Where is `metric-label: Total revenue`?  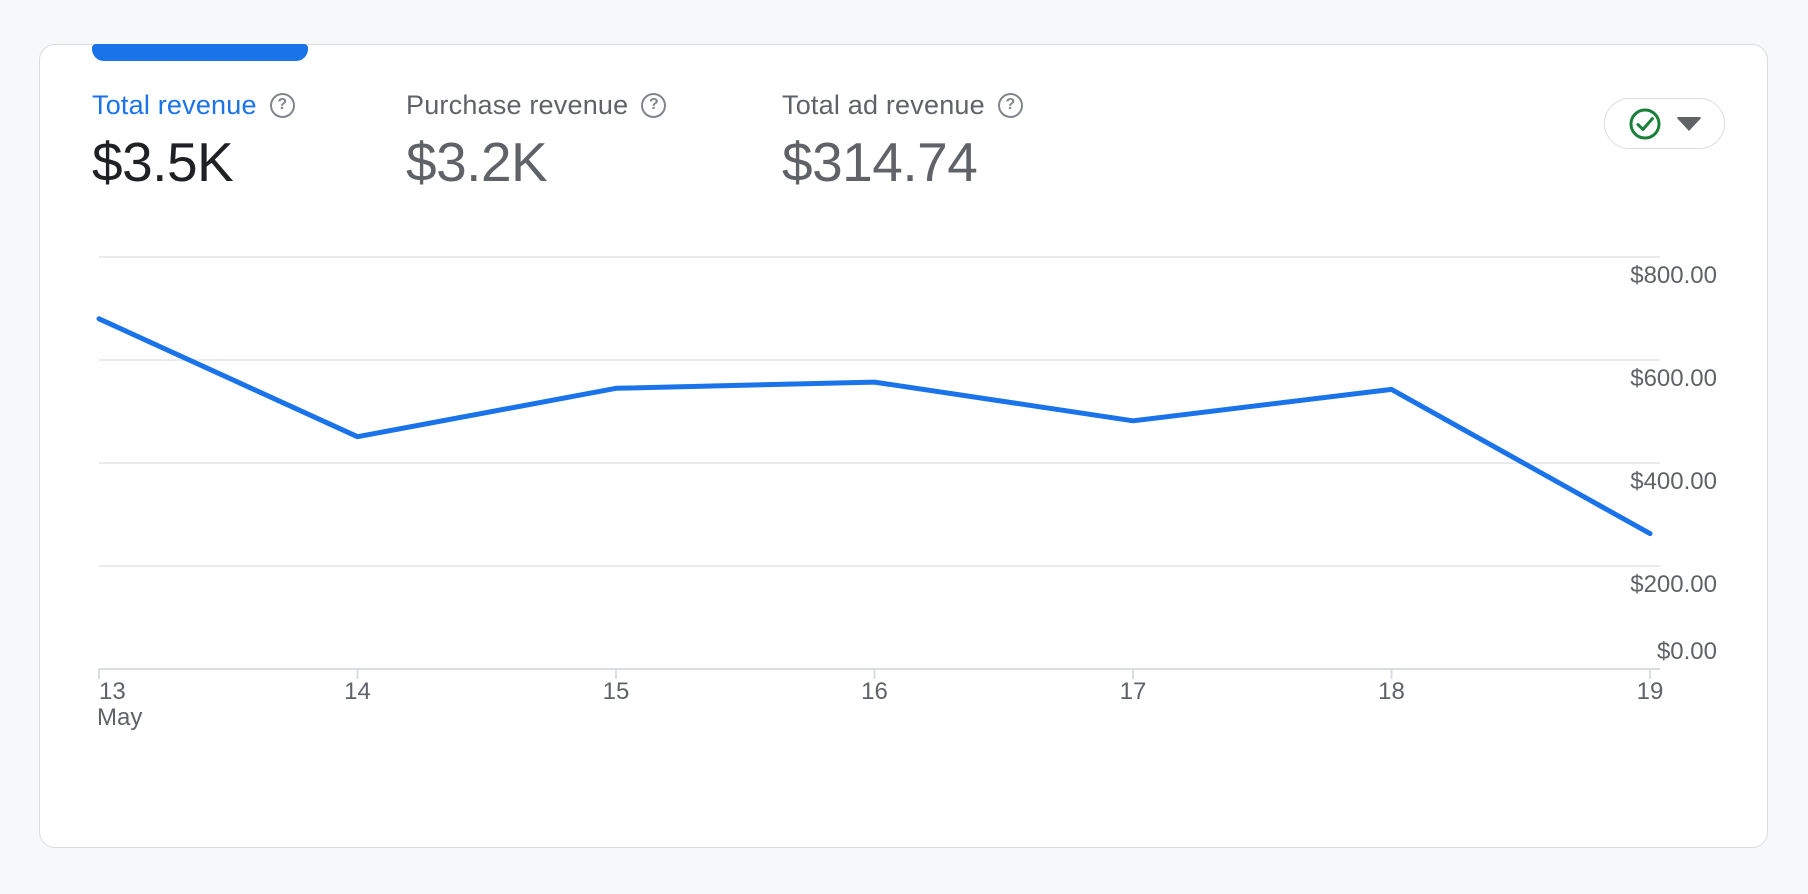 metric-label: Total revenue is located at coordinates (174, 104).